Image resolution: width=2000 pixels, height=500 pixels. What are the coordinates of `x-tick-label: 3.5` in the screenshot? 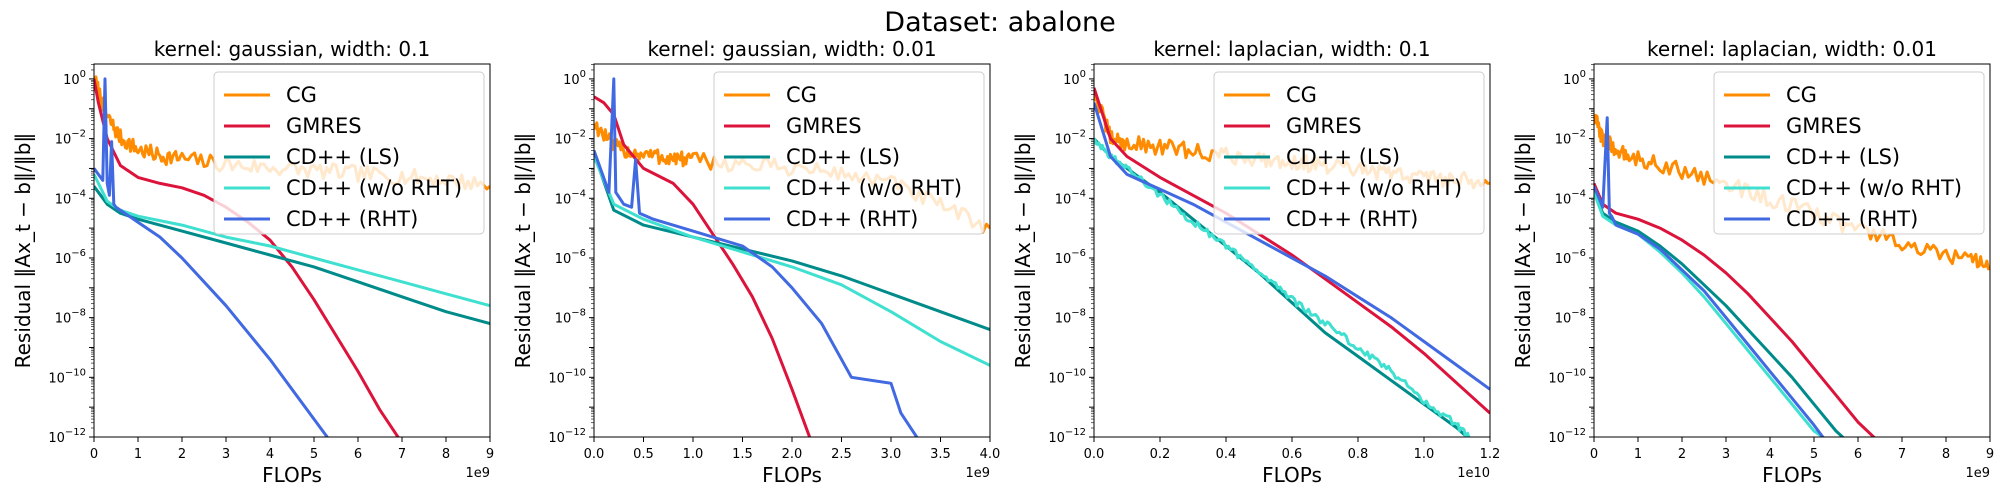 It's located at (940, 454).